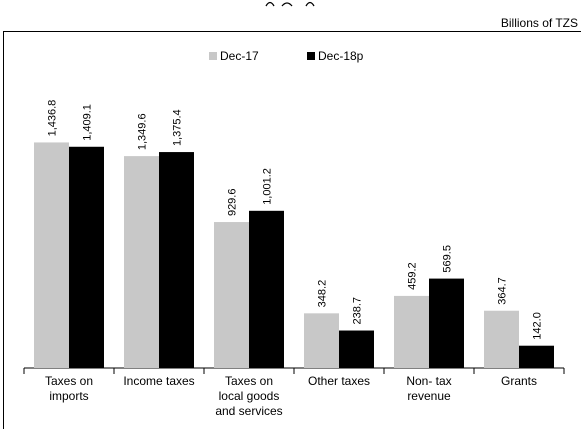 The height and width of the screenshot is (429, 581). I want to click on data-label: 1,436.8, so click(53, 118).